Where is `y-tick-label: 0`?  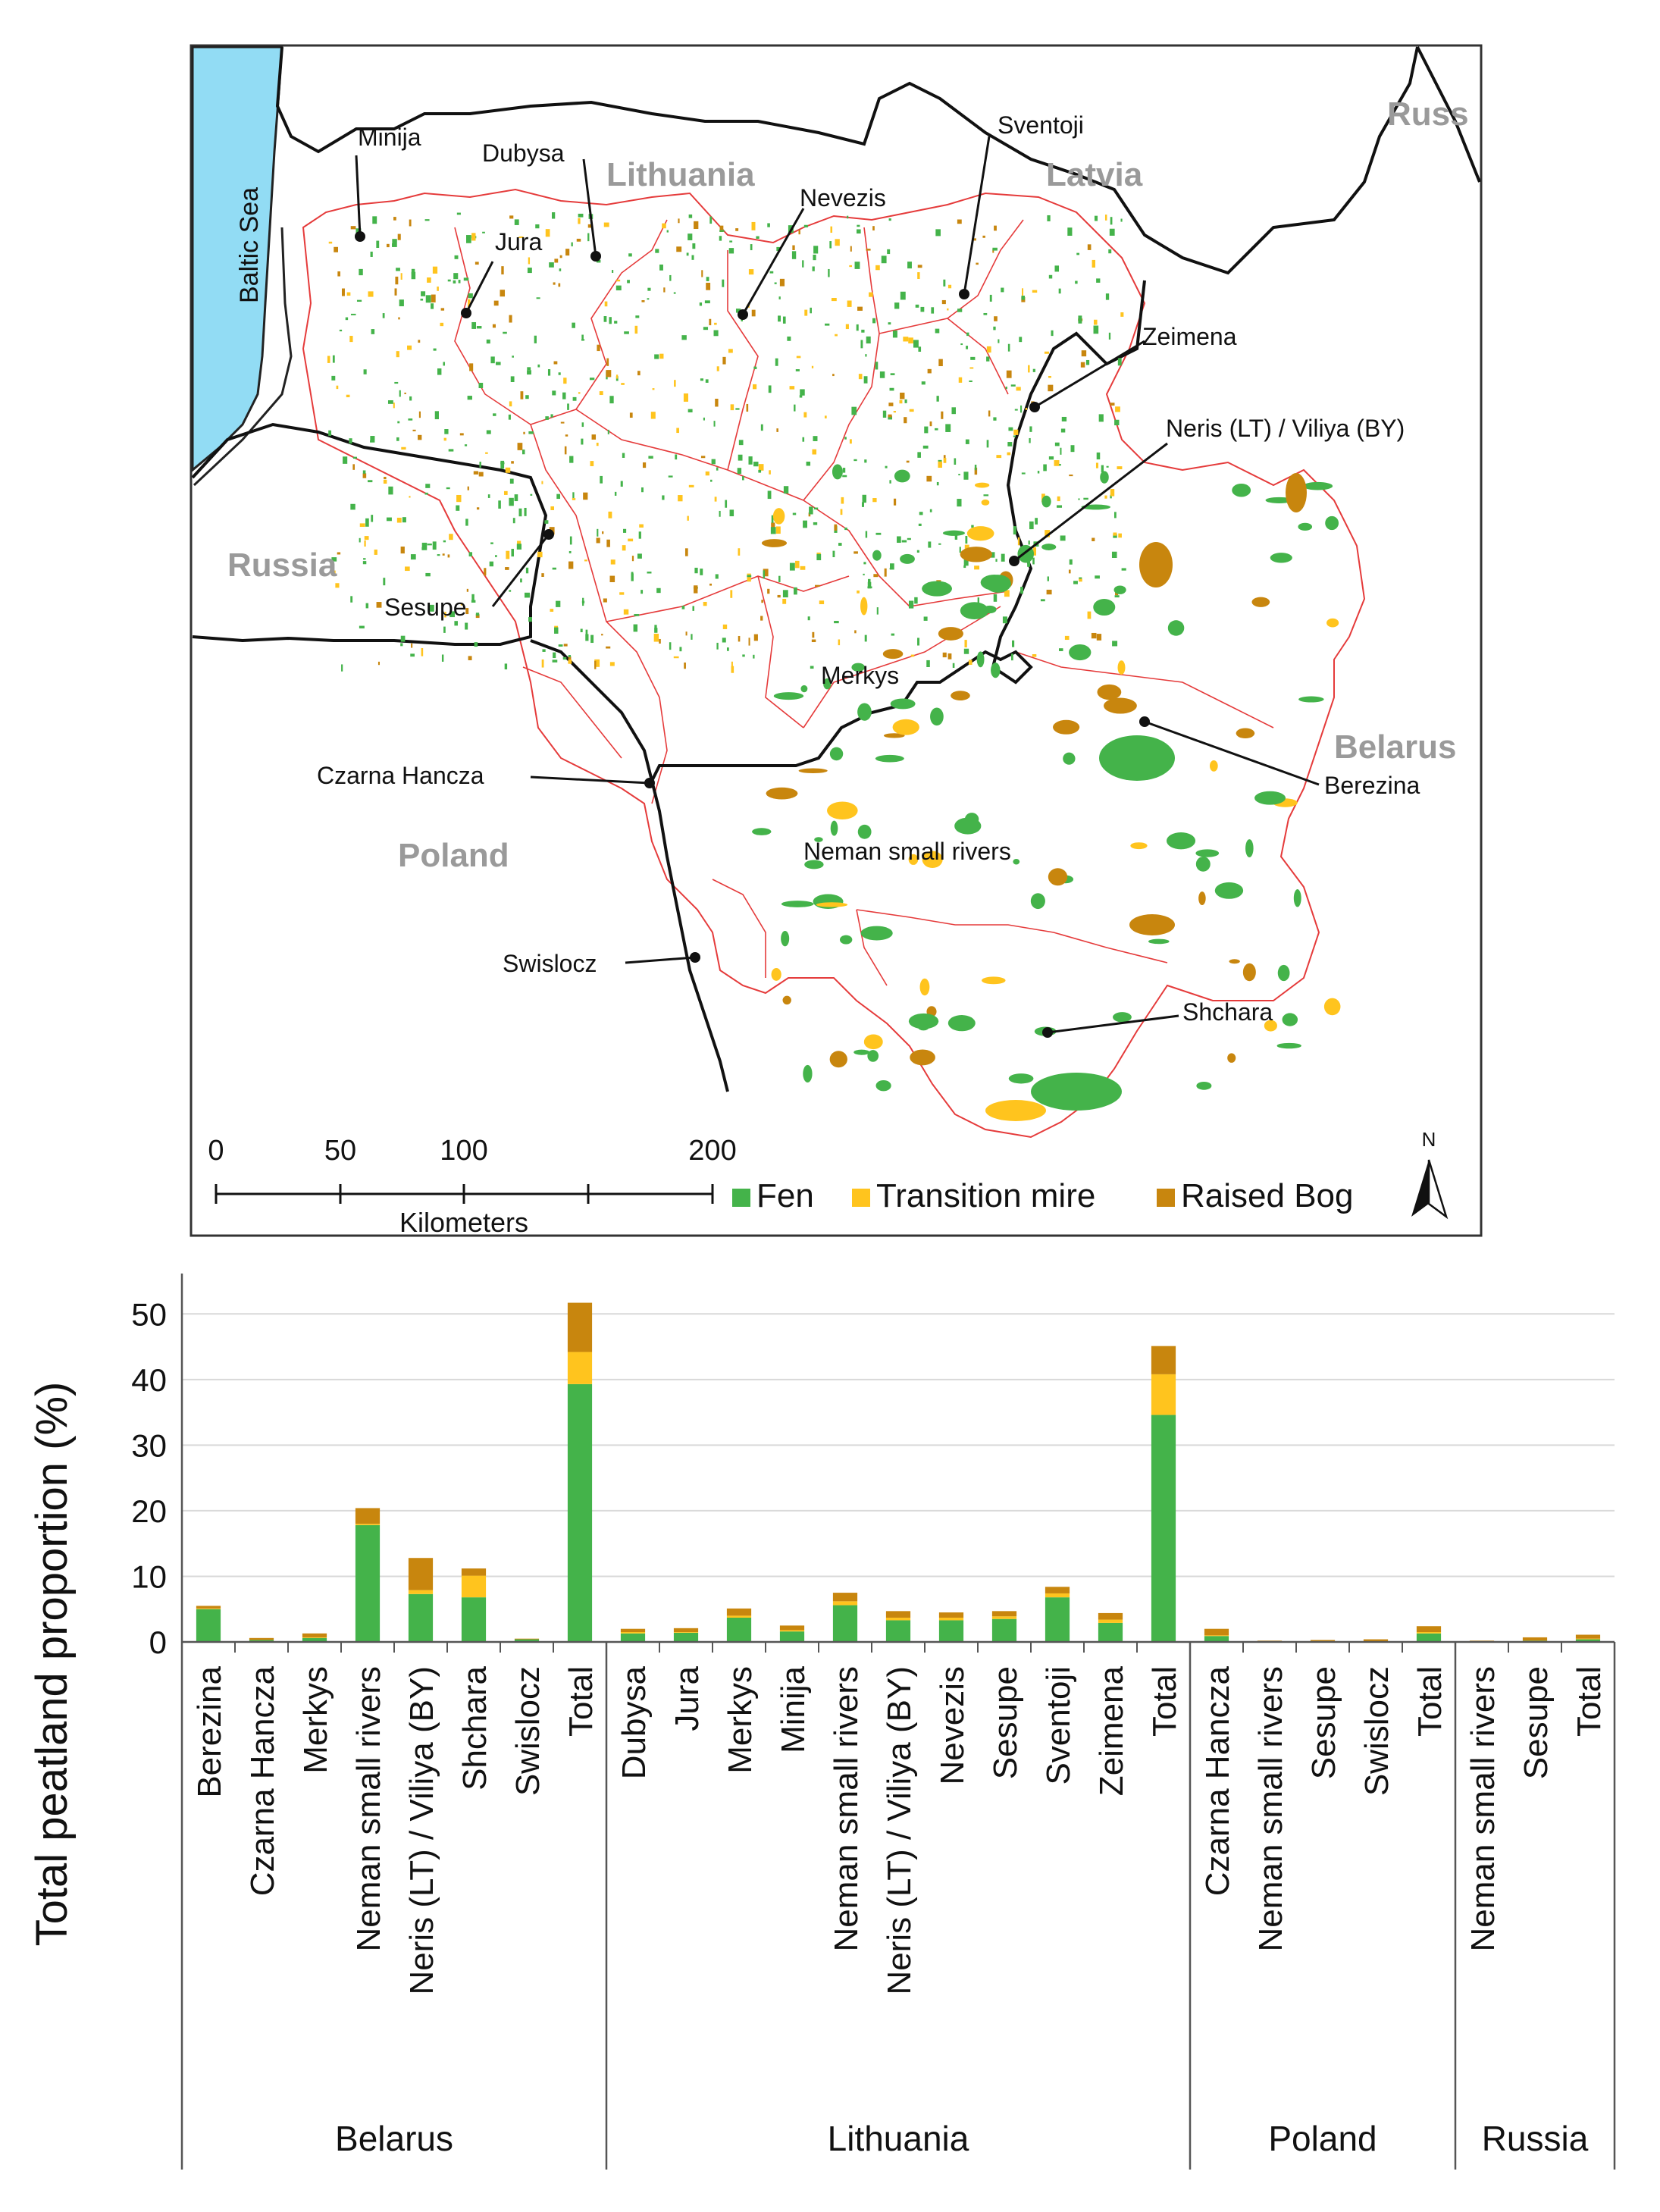
y-tick-label: 0 is located at coordinates (158, 1642).